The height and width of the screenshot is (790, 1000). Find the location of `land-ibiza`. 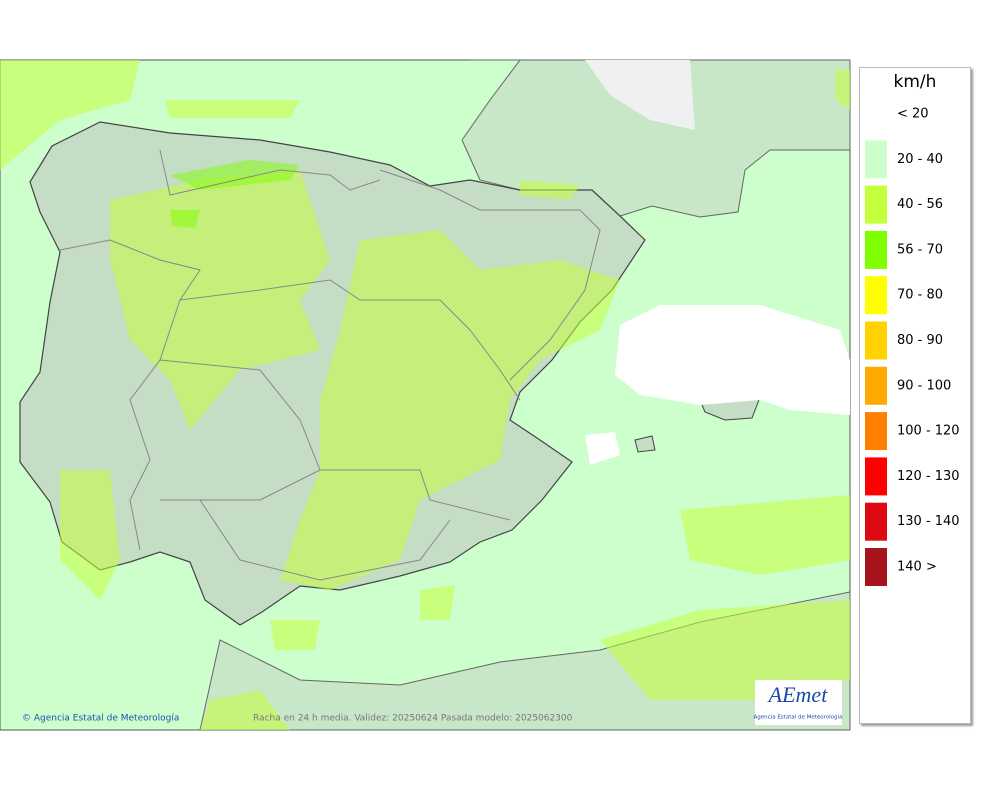

land-ibiza is located at coordinates (645, 444).